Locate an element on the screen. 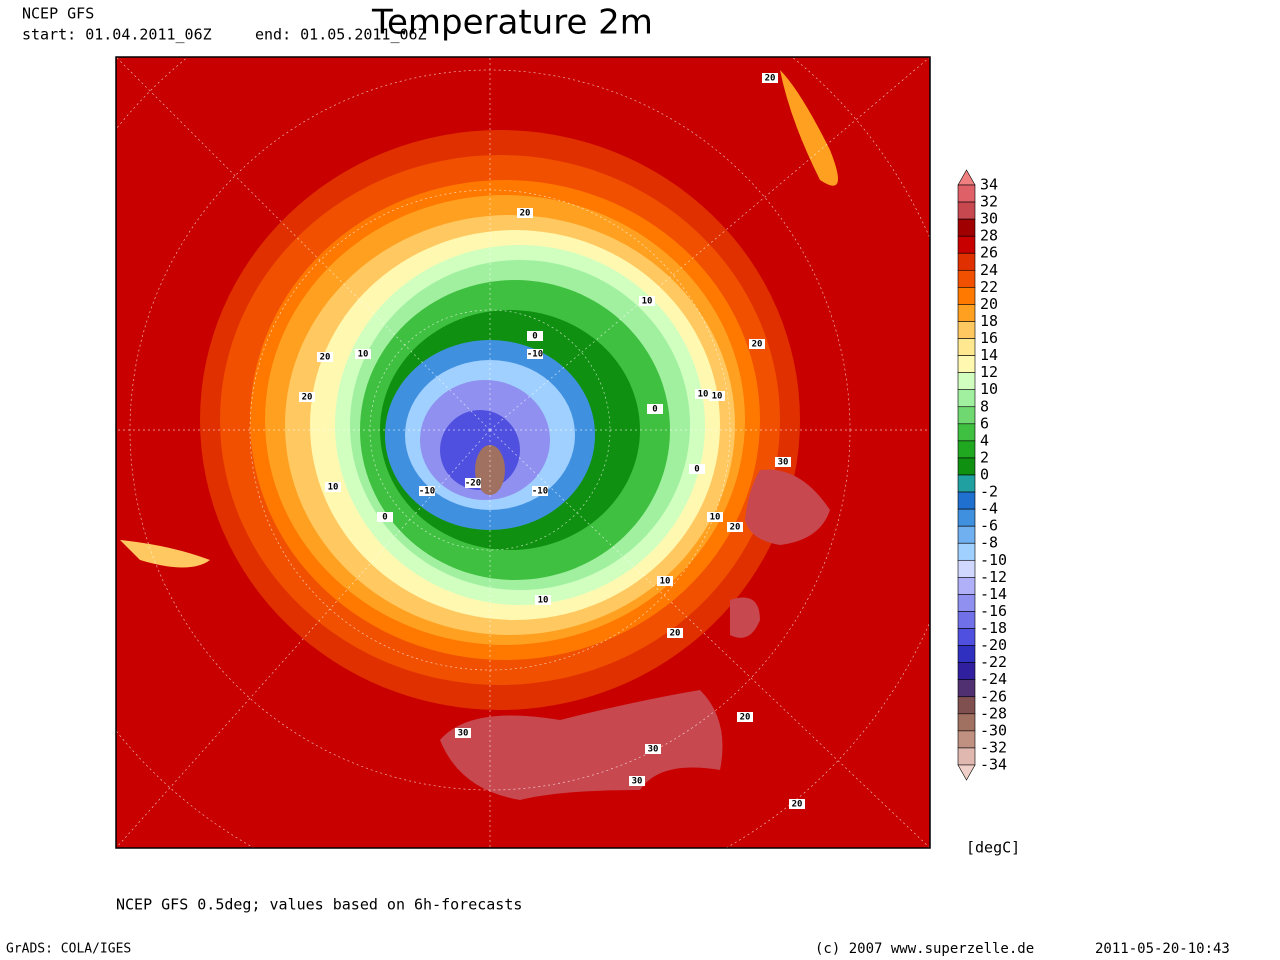 This screenshot has height=960, width=1280. colorbar-label: 32 is located at coordinates (989, 202).